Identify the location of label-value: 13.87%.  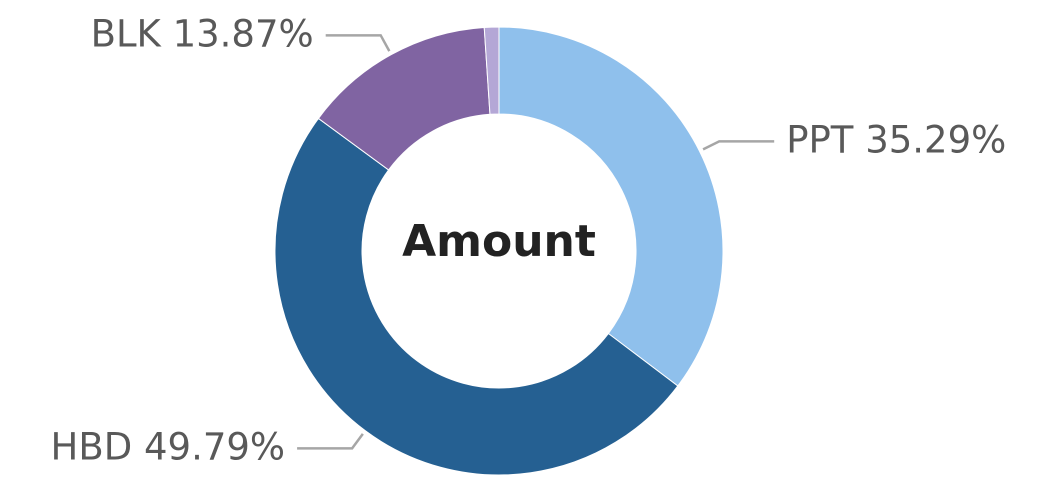
(243, 33).